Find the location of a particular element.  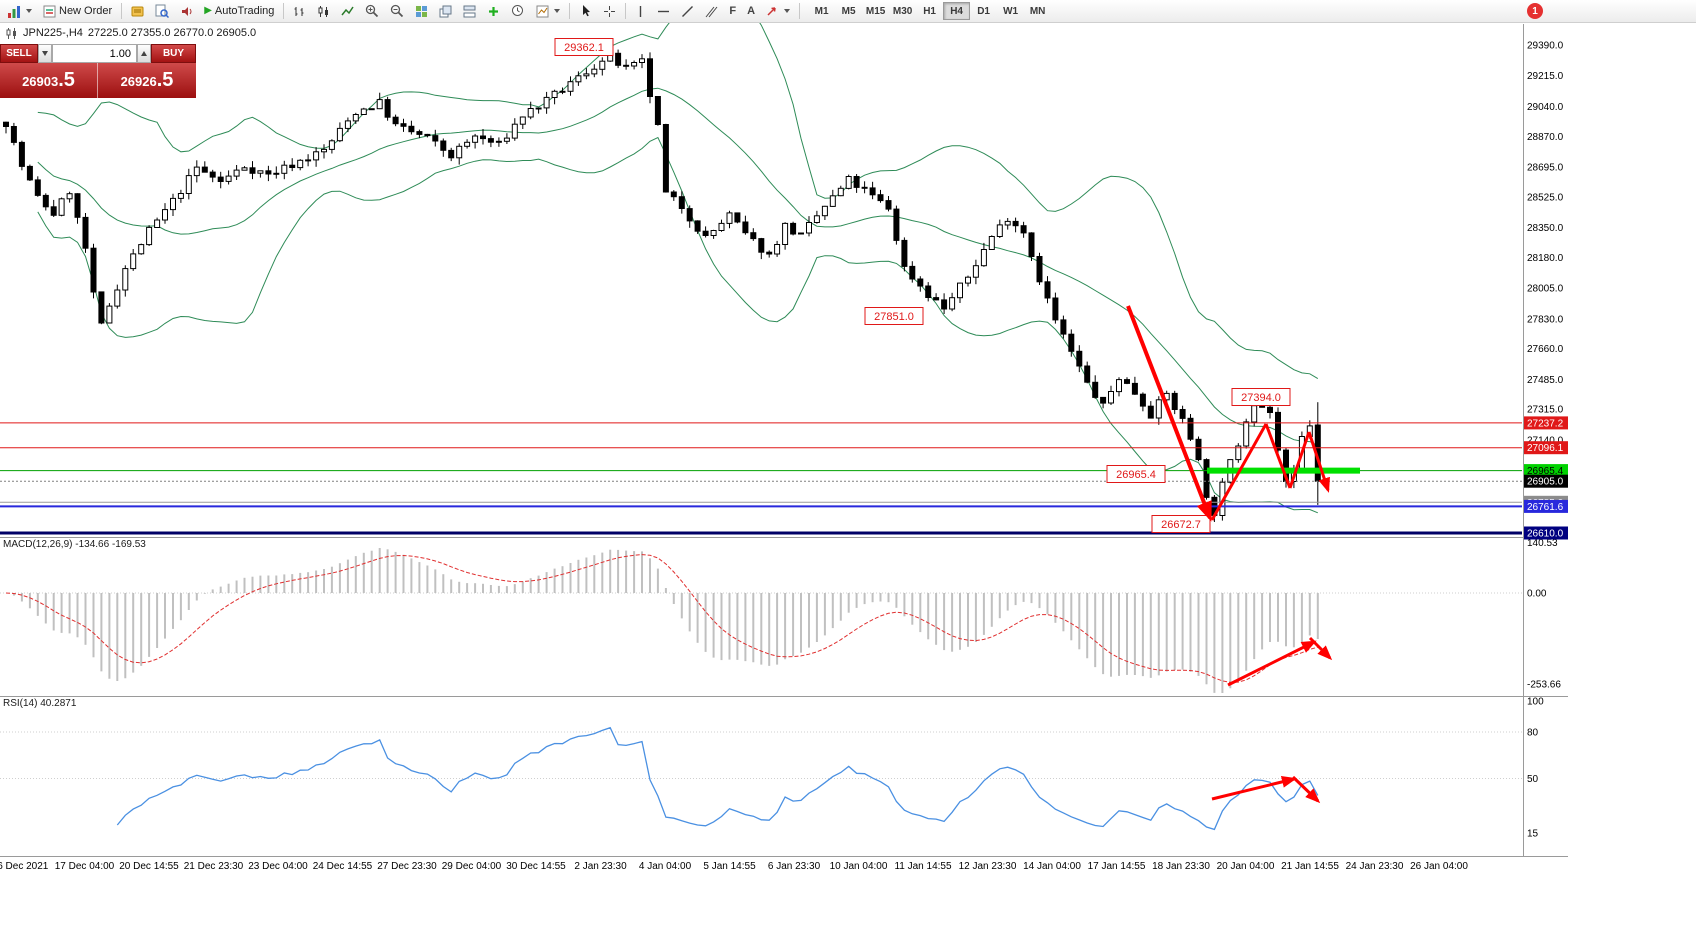

svg-text: 21 Dec 23:30 is located at coordinates (214, 866).